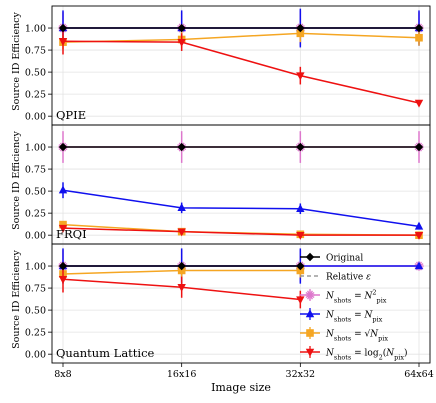 This screenshot has height=403, width=436. Describe the element at coordinates (356, 297) in the screenshot. I see `legend-label: Nshots = N2pix` at that location.